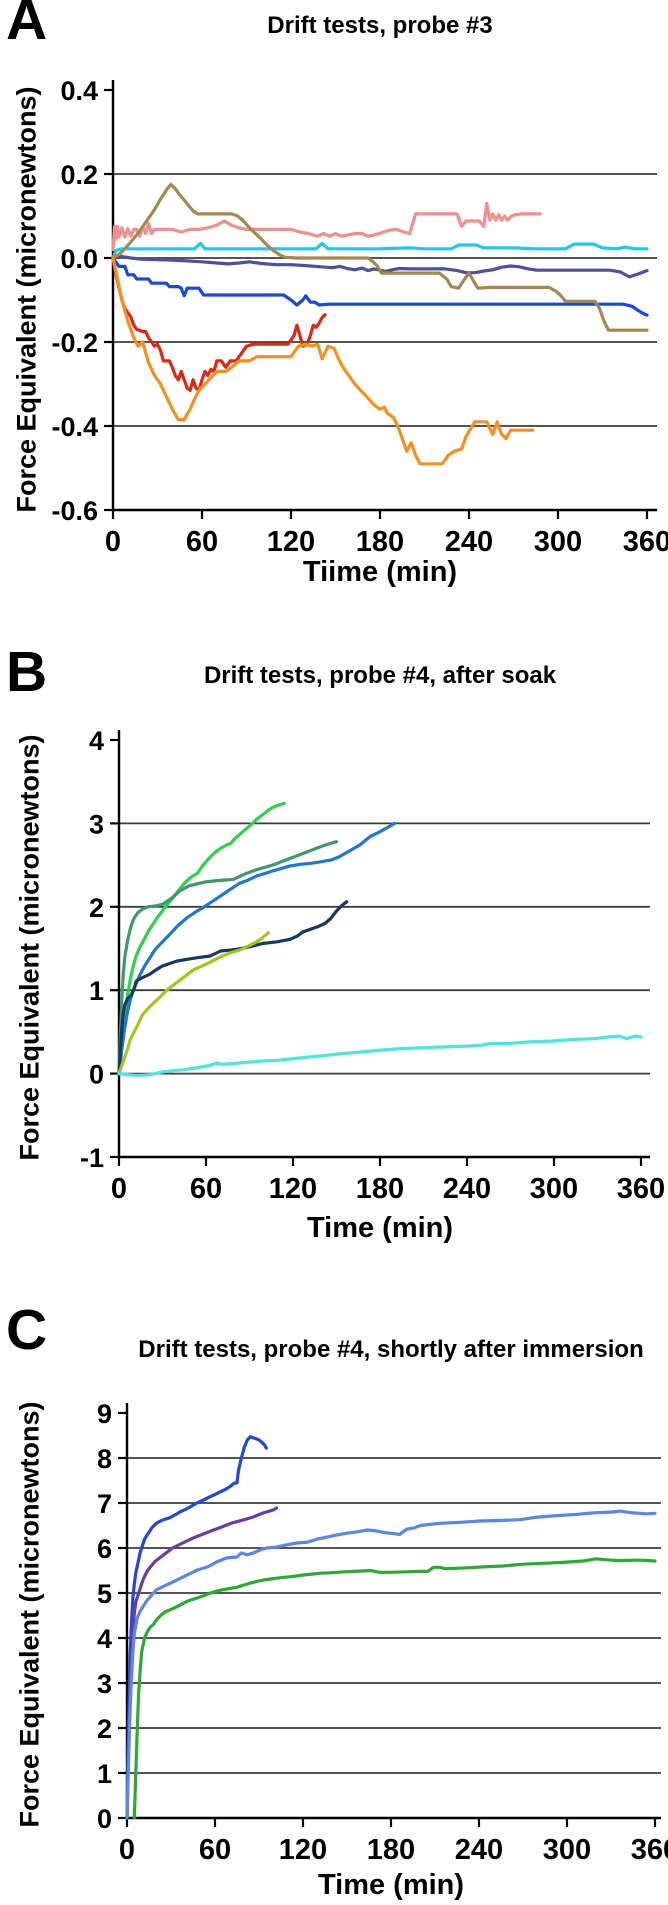 The image size is (668, 1905). Describe the element at coordinates (79, 259) in the screenshot. I see `y-tick-label: 0.0` at that location.